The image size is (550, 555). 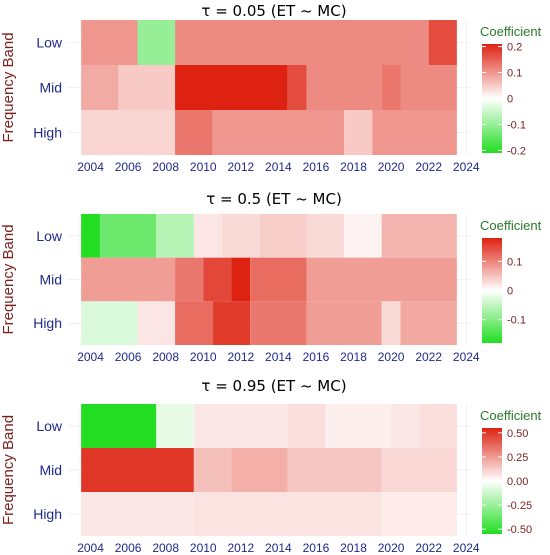 What do you see at coordinates (516, 151) in the screenshot?
I see `legend-tick-label: -0.2` at bounding box center [516, 151].